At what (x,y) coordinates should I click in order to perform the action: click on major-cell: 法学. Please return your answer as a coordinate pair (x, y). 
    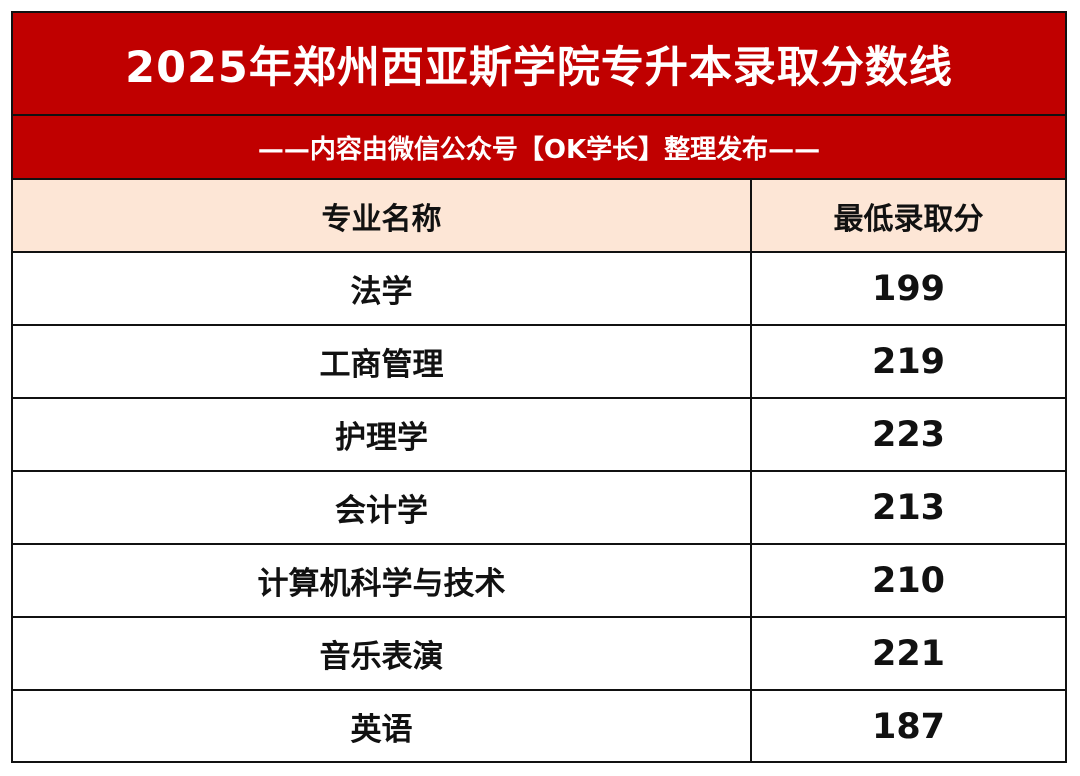
    Looking at the image, I should click on (382, 289).